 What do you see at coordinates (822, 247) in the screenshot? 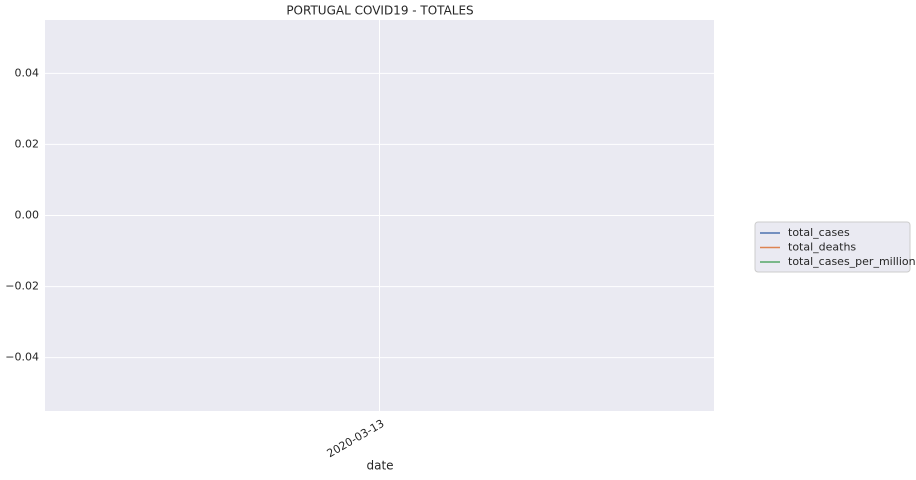
I see `legend-label: total_deaths` at bounding box center [822, 247].